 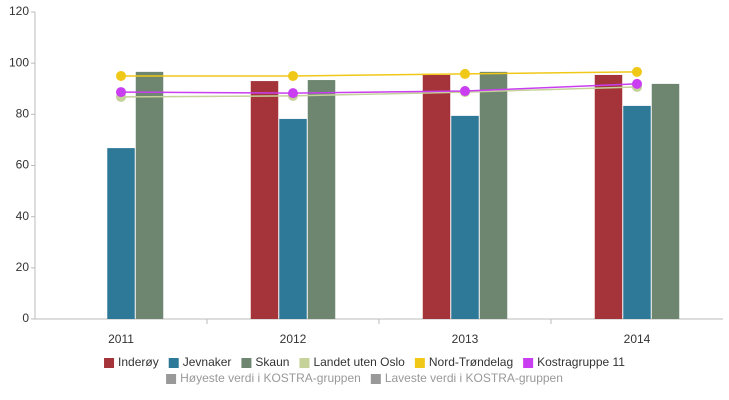 I want to click on legend-label: Kostragruppe 11, so click(x=581, y=362).